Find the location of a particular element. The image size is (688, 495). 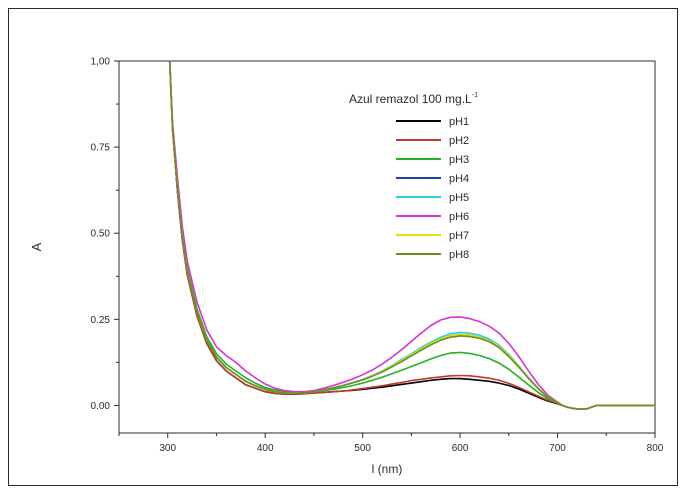

y-tick-label: 0.00 is located at coordinates (101, 406).